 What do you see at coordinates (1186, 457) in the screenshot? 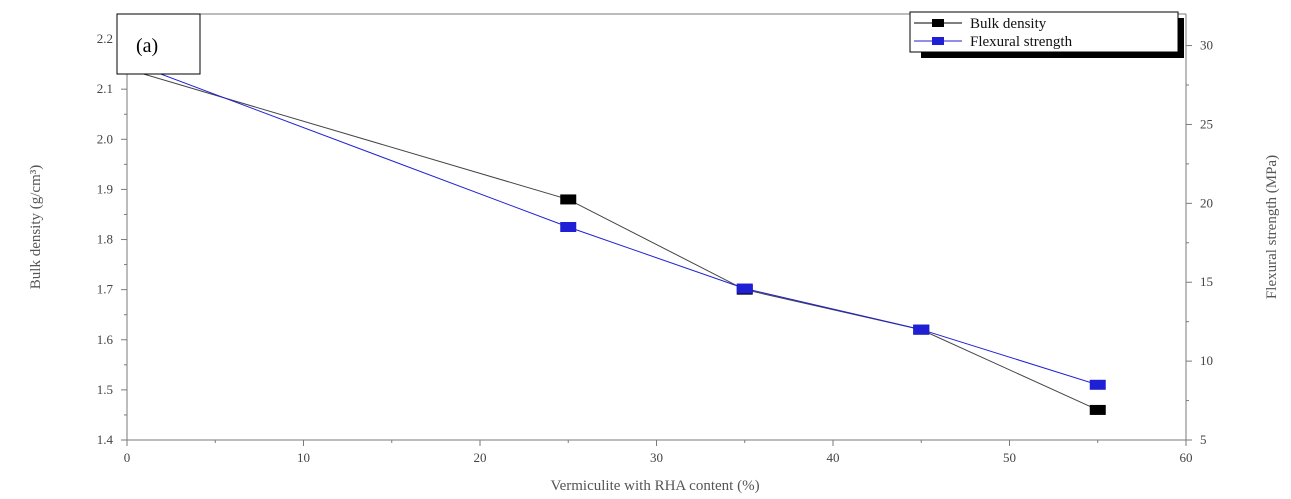
I see `x-tick-label: 60` at bounding box center [1186, 457].